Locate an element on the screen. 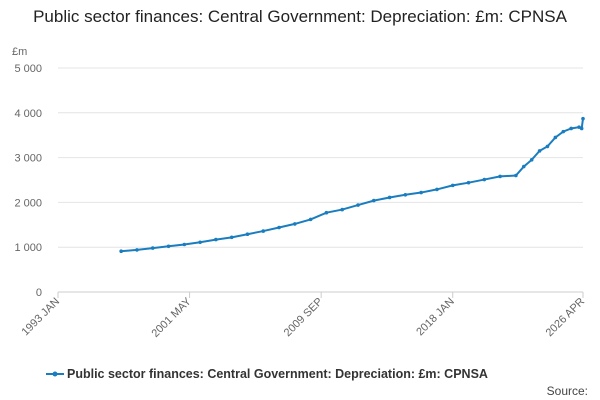 Image resolution: width=600 pixels, height=400 pixels. y-tick-label: 2 000 is located at coordinates (28, 203).